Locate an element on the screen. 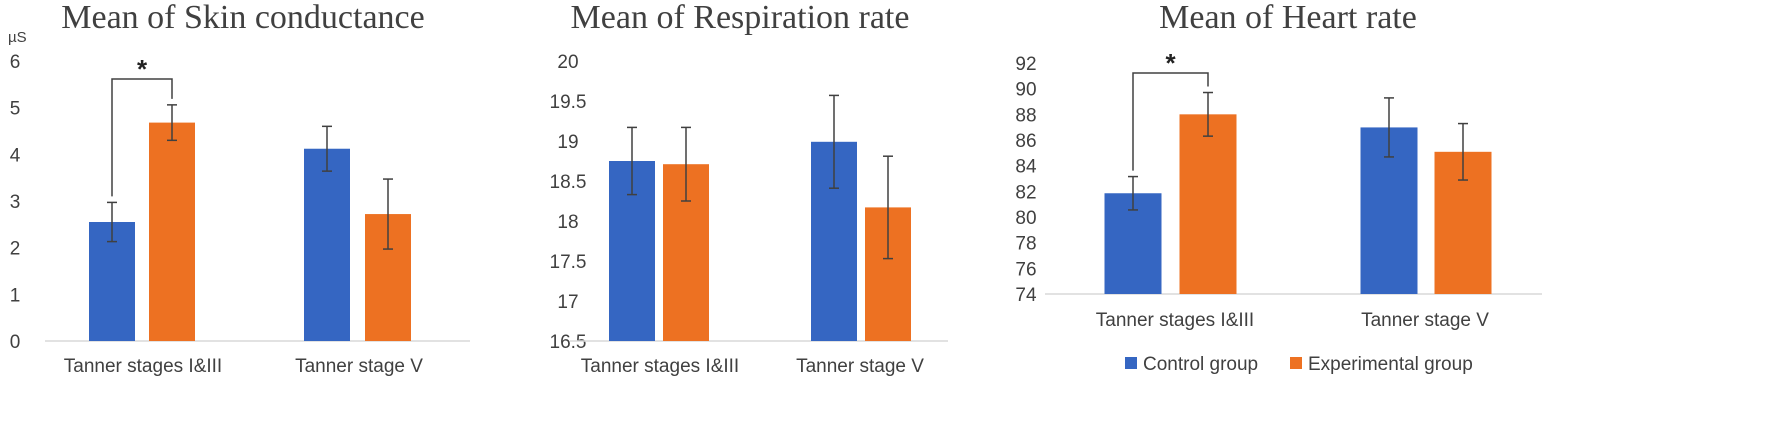 The image size is (1772, 437). y-tick-label: 76 is located at coordinates (1025, 269).